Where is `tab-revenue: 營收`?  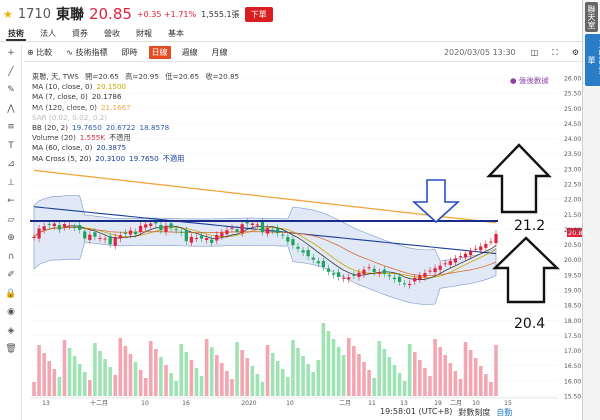
tab-revenue: 營收 is located at coordinates (112, 33).